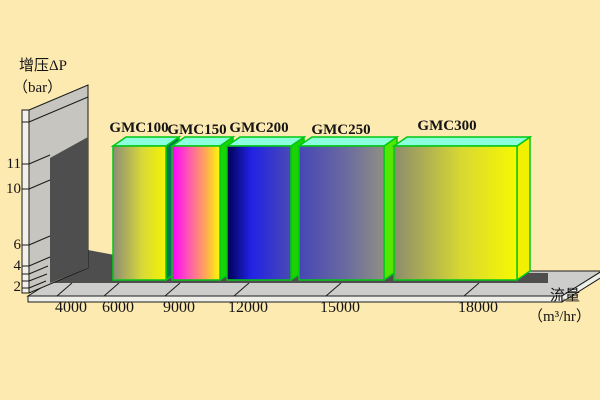  Describe the element at coordinates (196, 213) in the screenshot. I see `bar-gmc150-front` at that location.